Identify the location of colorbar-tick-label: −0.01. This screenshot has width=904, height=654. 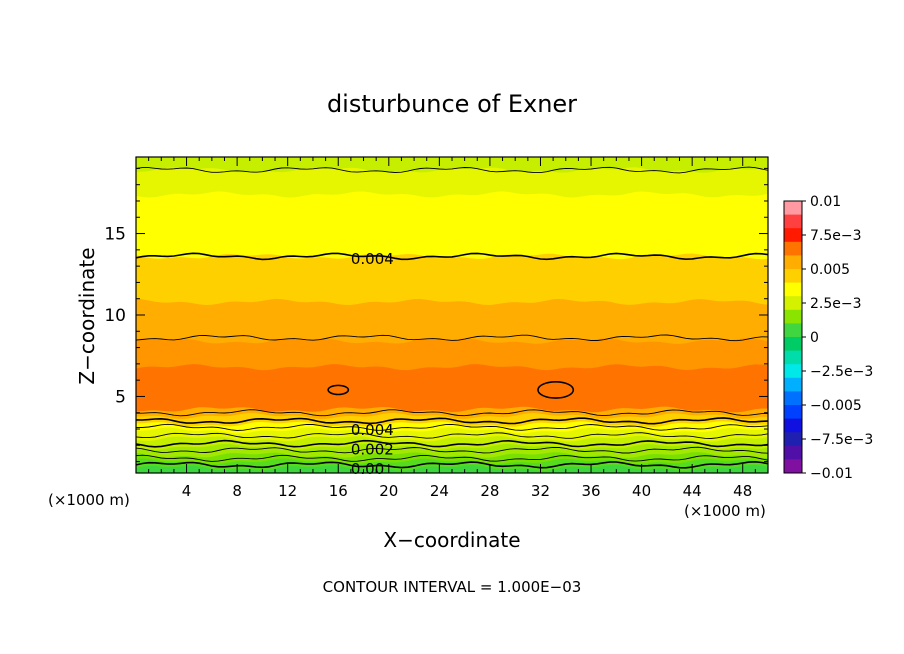
(831, 474).